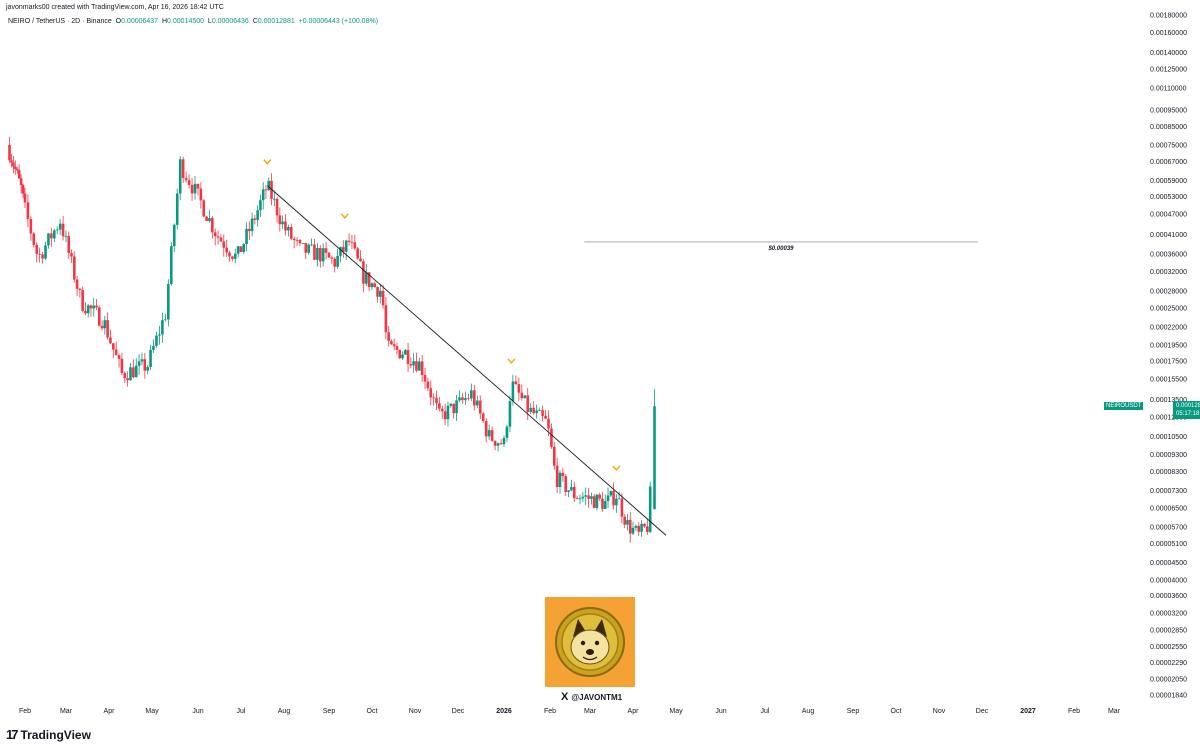 The width and height of the screenshot is (1200, 750). What do you see at coordinates (164, 21) in the screenshot?
I see `high-label: H` at bounding box center [164, 21].